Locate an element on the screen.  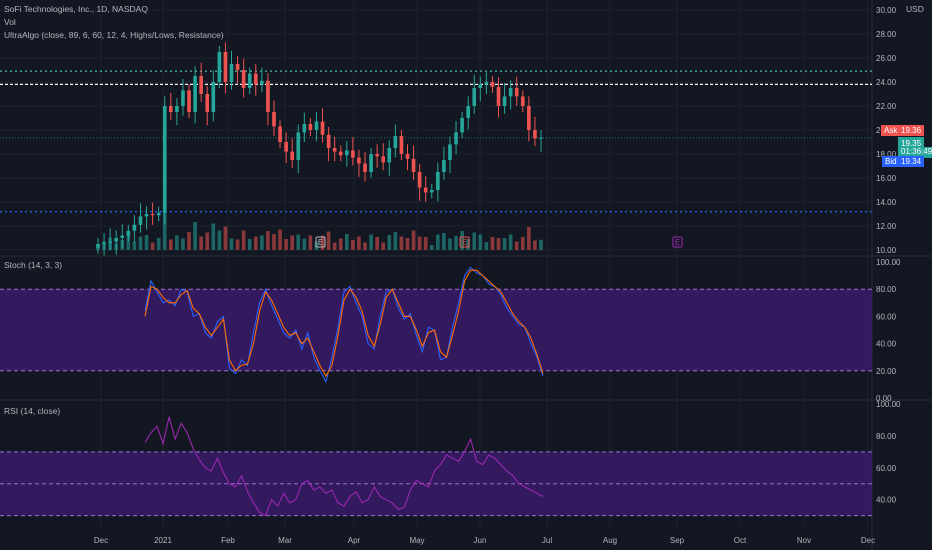
stoch-tick-label: 40.00 is located at coordinates (886, 344).